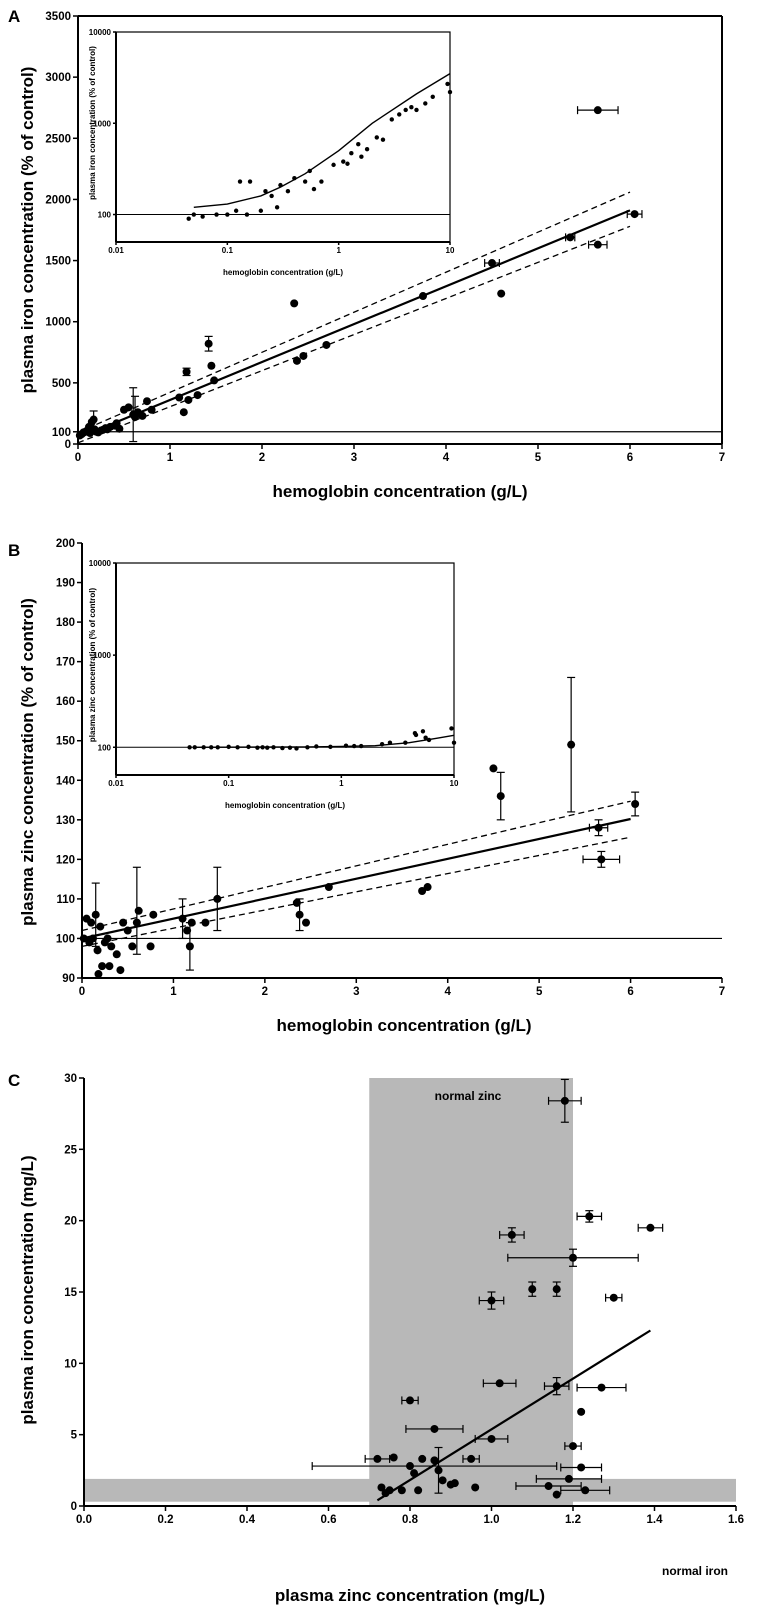 This screenshot has height=1607, width=767. Describe the element at coordinates (61, 433) in the screenshot. I see `panel-a-y-tick-label: 100` at that location.